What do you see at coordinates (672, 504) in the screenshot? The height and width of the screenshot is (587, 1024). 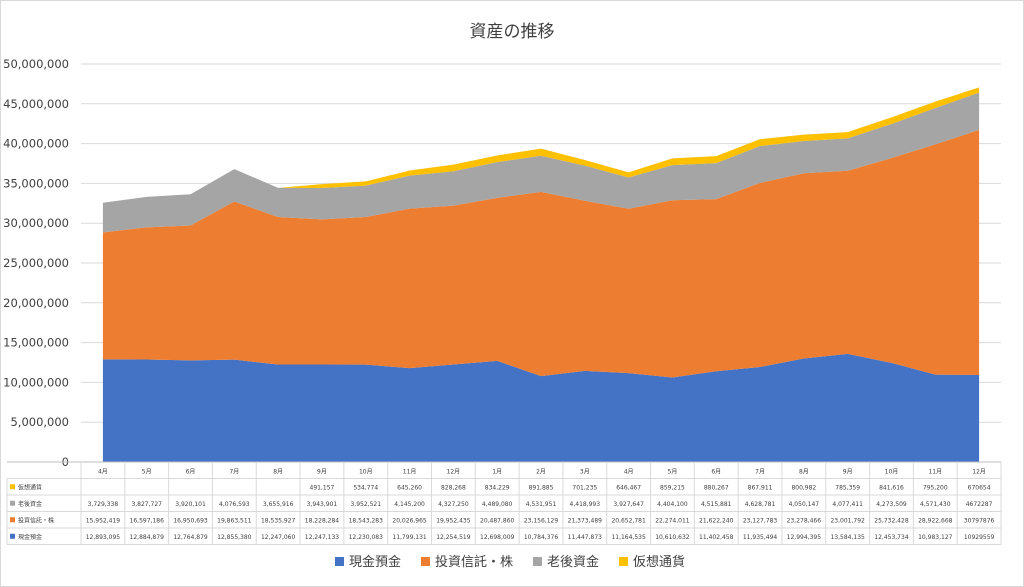 I see `data-label: 4,404,100` at bounding box center [672, 504].